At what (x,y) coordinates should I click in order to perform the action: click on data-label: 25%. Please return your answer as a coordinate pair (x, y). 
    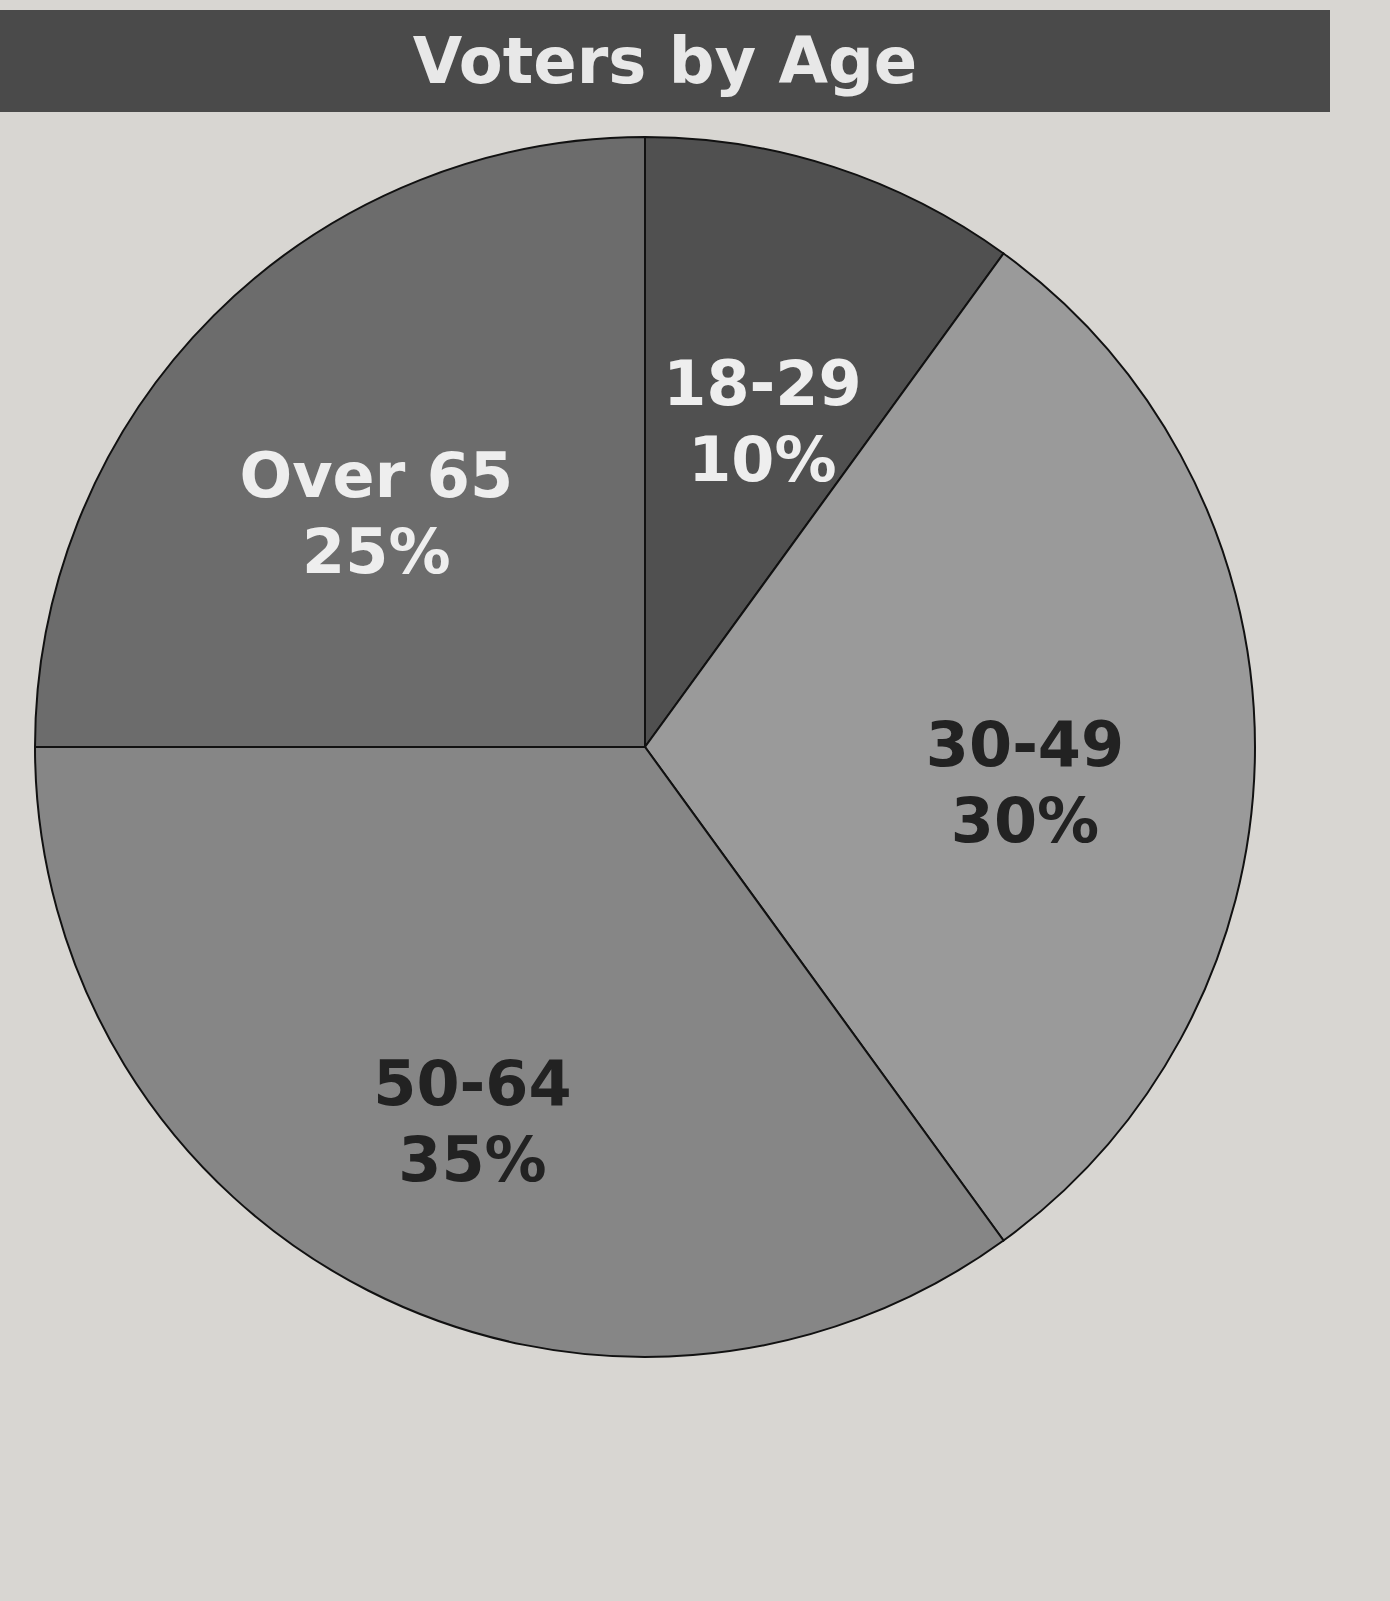
    Looking at the image, I should click on (376, 552).